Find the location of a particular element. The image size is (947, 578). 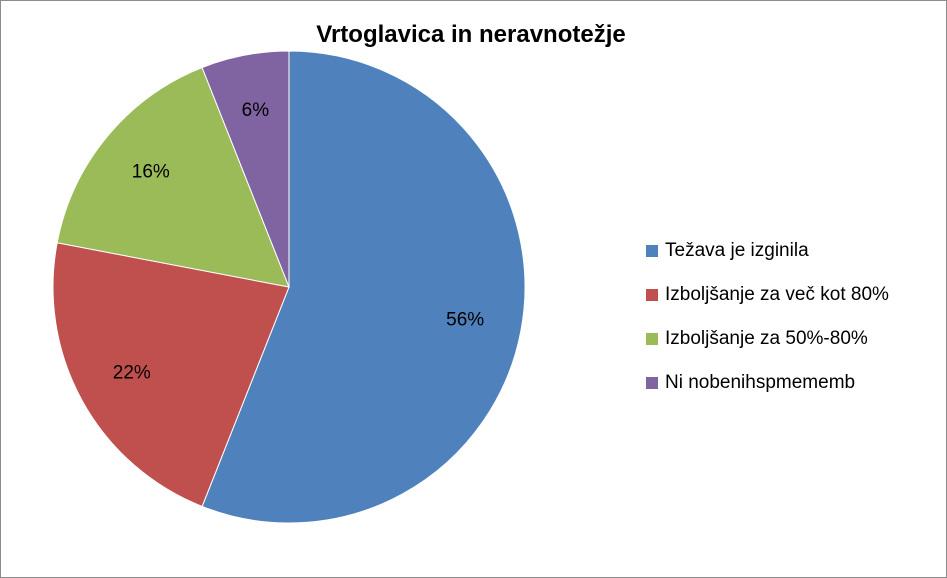

data-label-2: 22% is located at coordinates (132, 372).